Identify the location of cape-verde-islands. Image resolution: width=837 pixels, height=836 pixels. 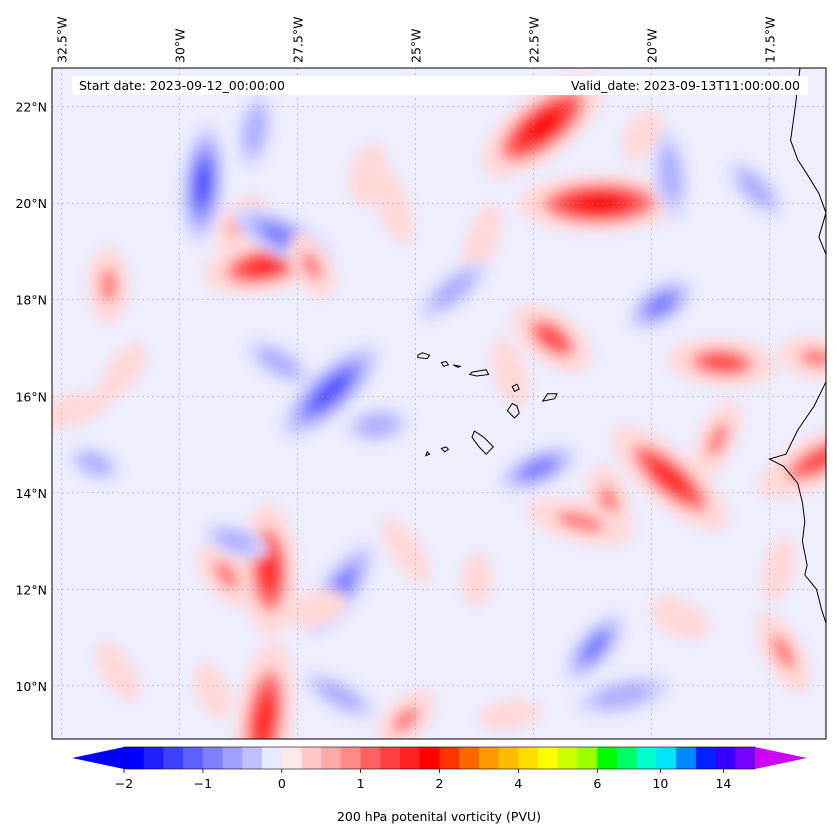
(487, 404).